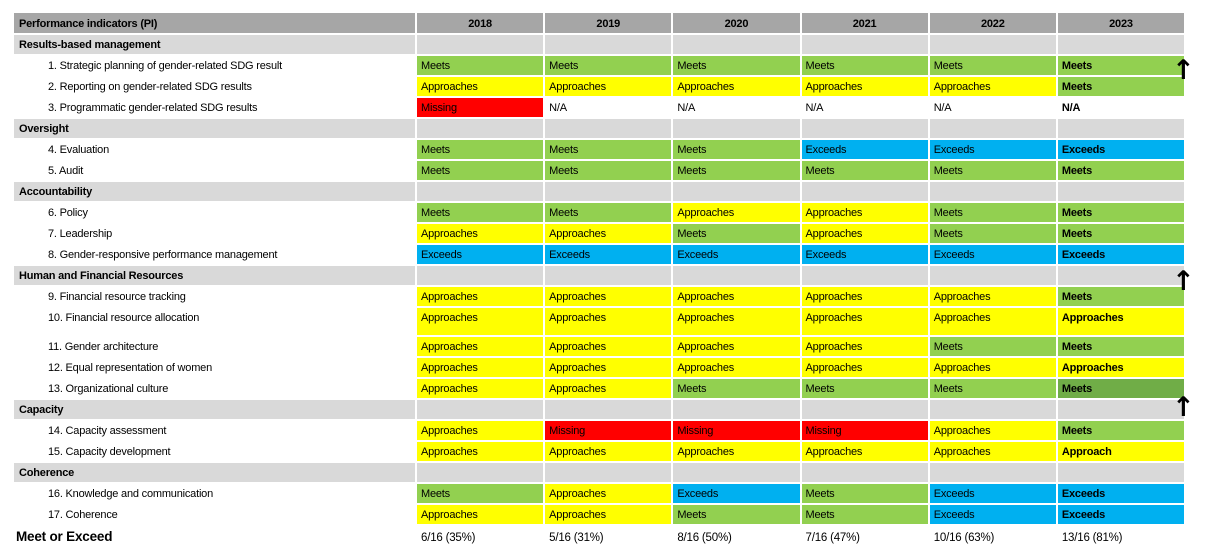 Image resolution: width=1205 pixels, height=550 pixels. Describe the element at coordinates (215, 150) in the screenshot. I see `indicator-label: 4. Evaluation` at that location.